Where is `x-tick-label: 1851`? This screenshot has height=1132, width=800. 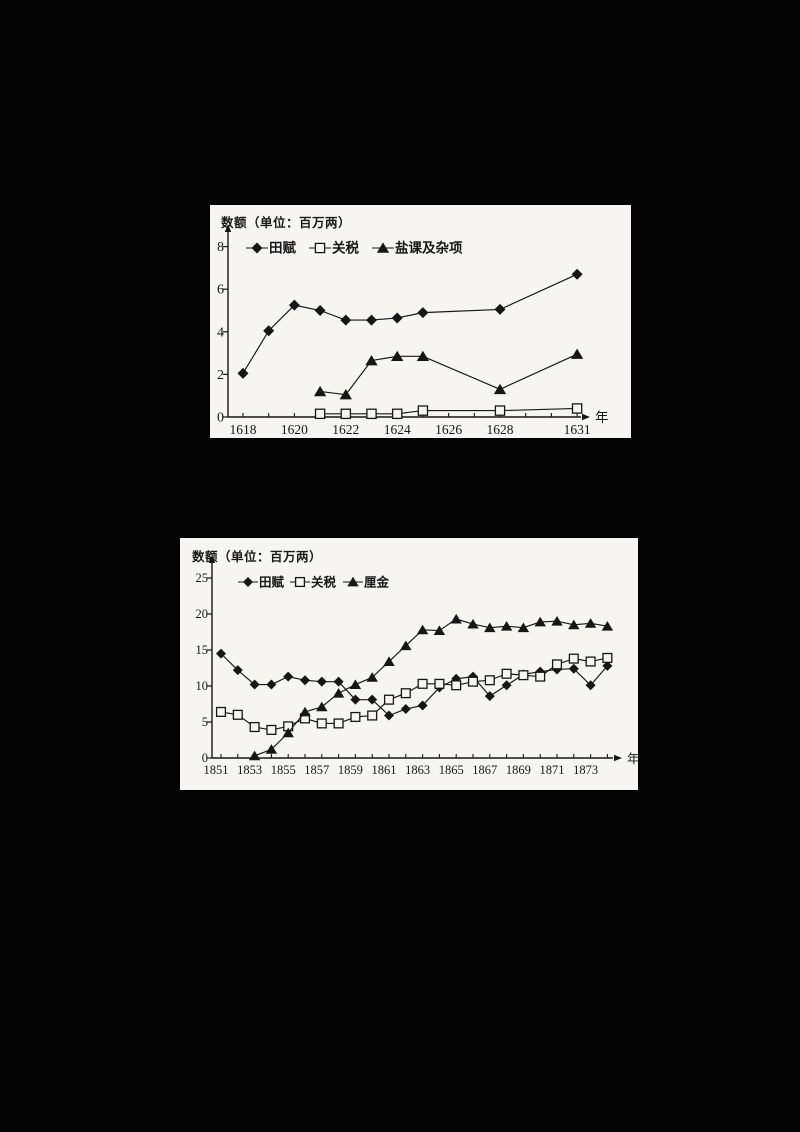
x-tick-label: 1851 is located at coordinates (216, 770).